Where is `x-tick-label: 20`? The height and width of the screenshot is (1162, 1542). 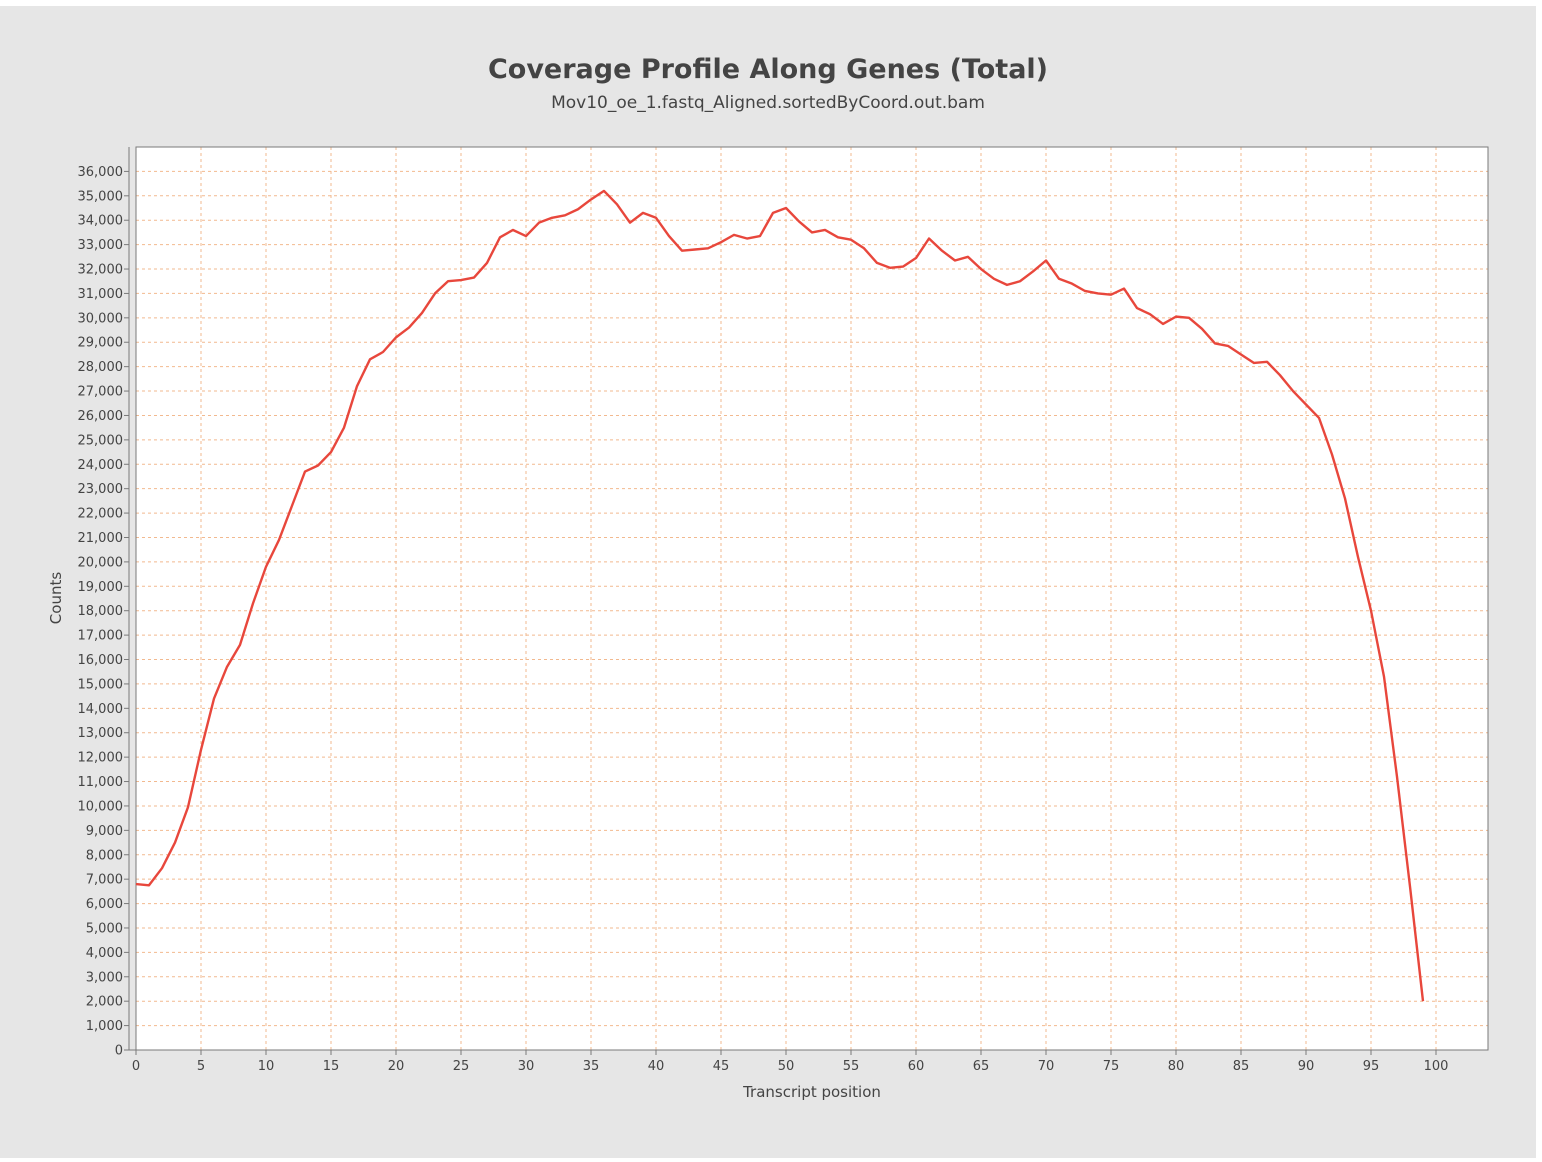
x-tick-label: 20 is located at coordinates (396, 1066).